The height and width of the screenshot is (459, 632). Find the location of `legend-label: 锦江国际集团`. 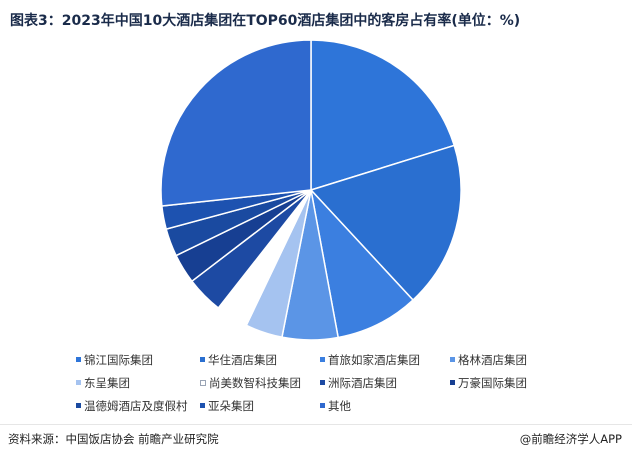

legend-label: 锦江国际集团 is located at coordinates (118, 360).